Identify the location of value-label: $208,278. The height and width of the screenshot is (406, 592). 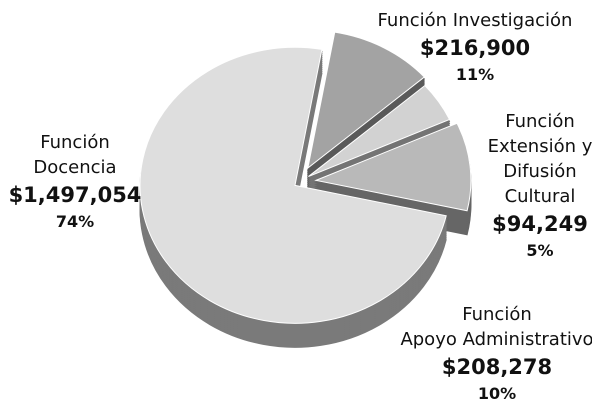
(497, 367).